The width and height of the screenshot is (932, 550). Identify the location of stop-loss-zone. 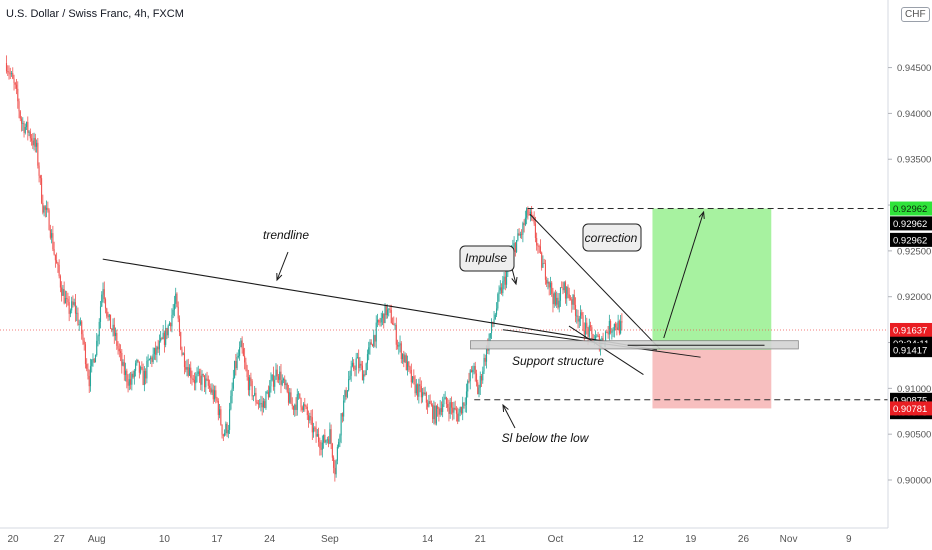
(712, 379).